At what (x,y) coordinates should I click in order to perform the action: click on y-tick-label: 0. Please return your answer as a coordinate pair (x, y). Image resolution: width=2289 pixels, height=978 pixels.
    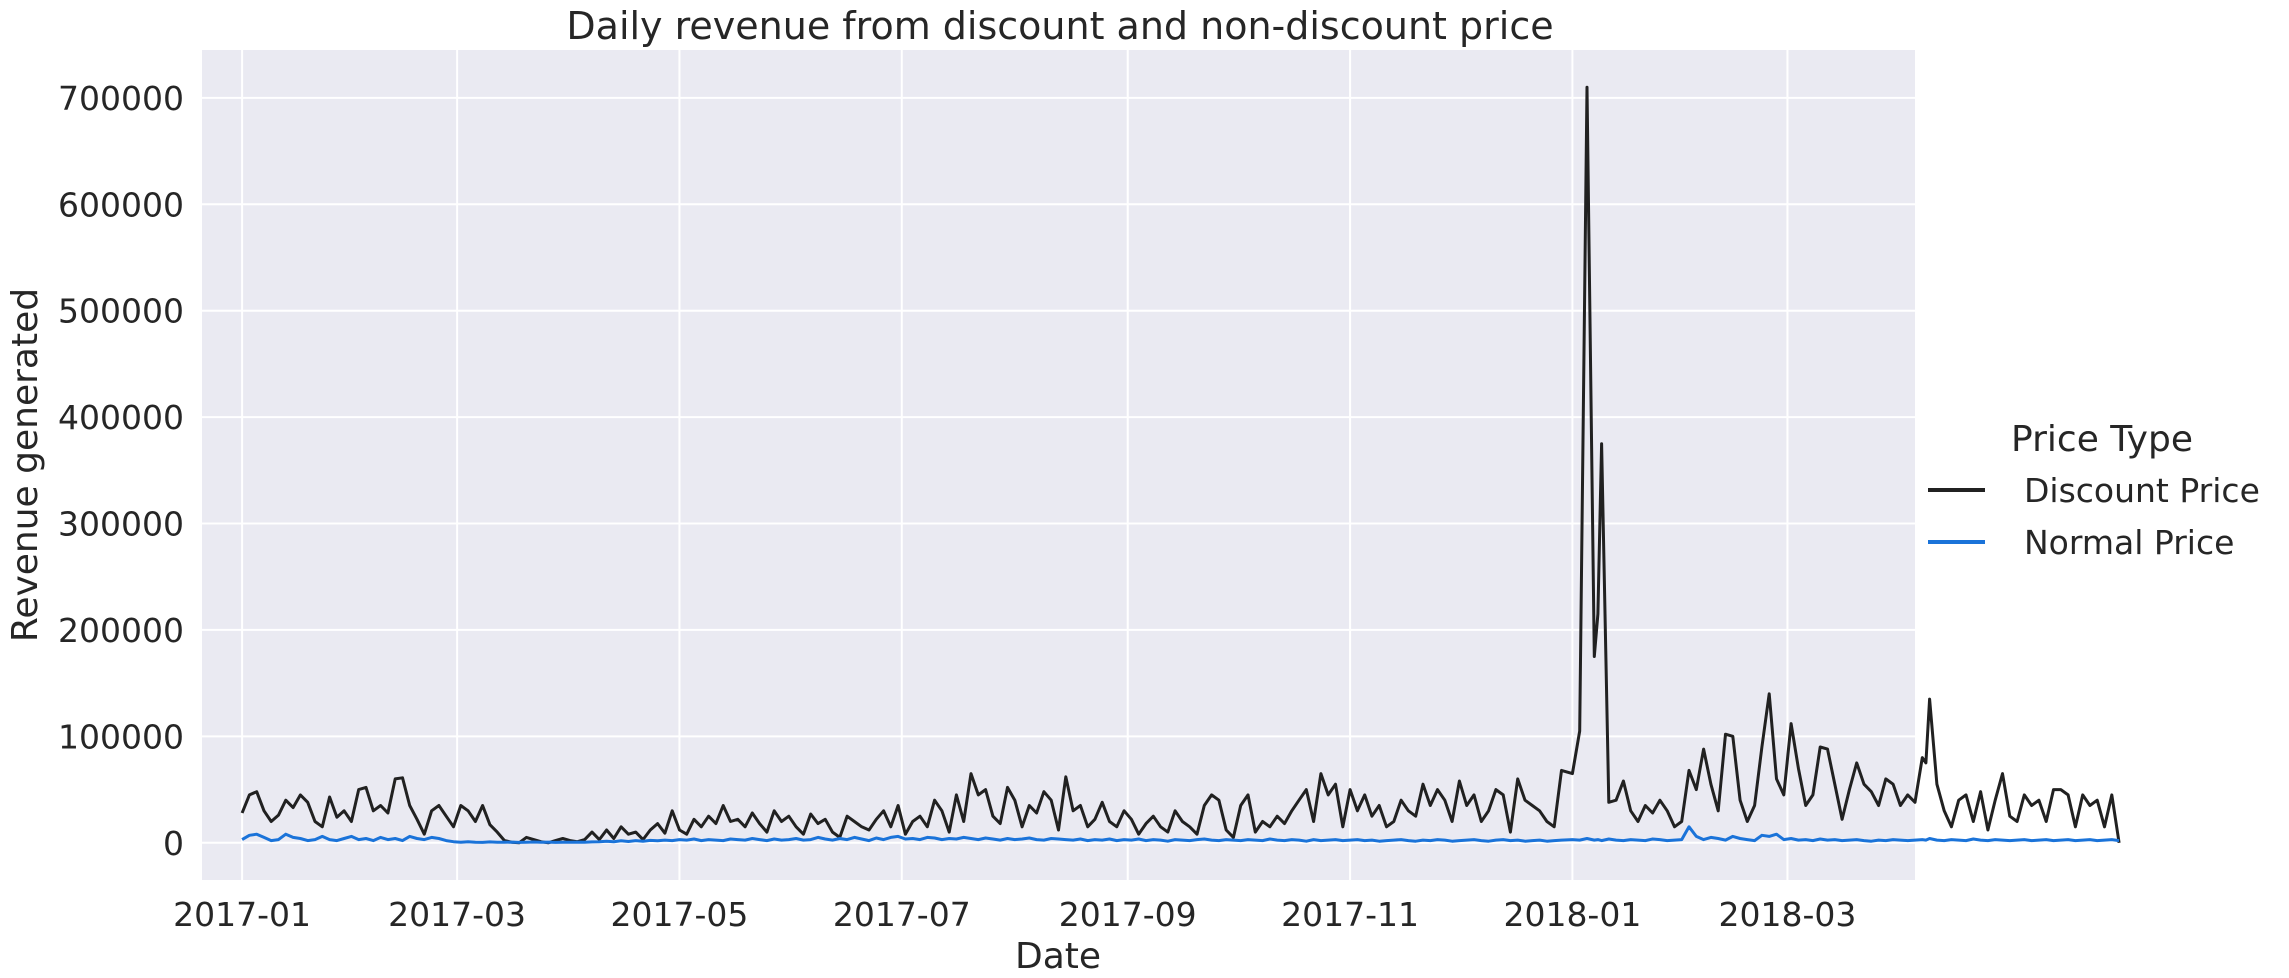
    Looking at the image, I should click on (173, 843).